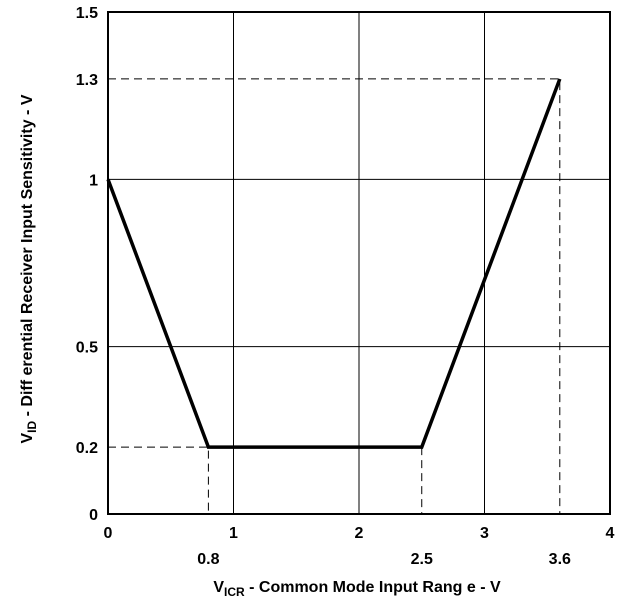  Describe the element at coordinates (359, 546) in the screenshot. I see `x-tick-labels: 0 1 2 3 4 0.8 2.5 3.6` at that location.